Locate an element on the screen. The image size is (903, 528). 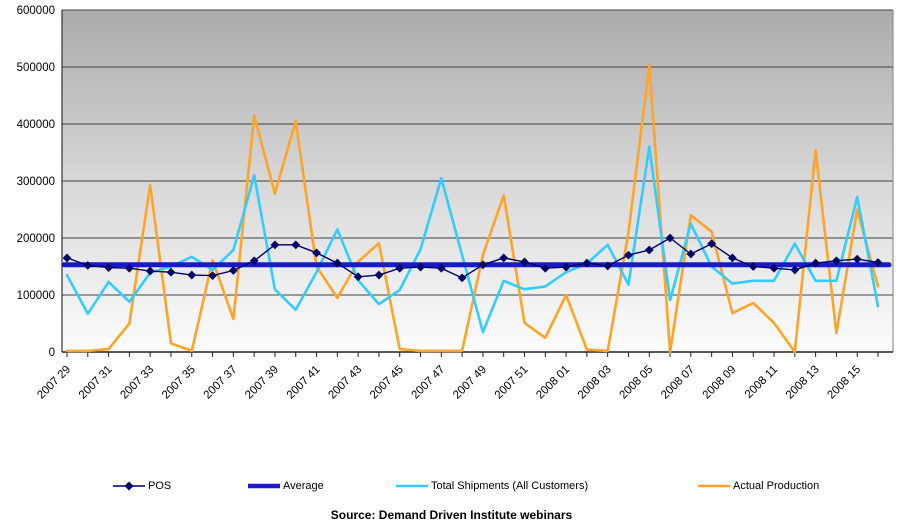
series-line-pos is located at coordinates (472, 258).